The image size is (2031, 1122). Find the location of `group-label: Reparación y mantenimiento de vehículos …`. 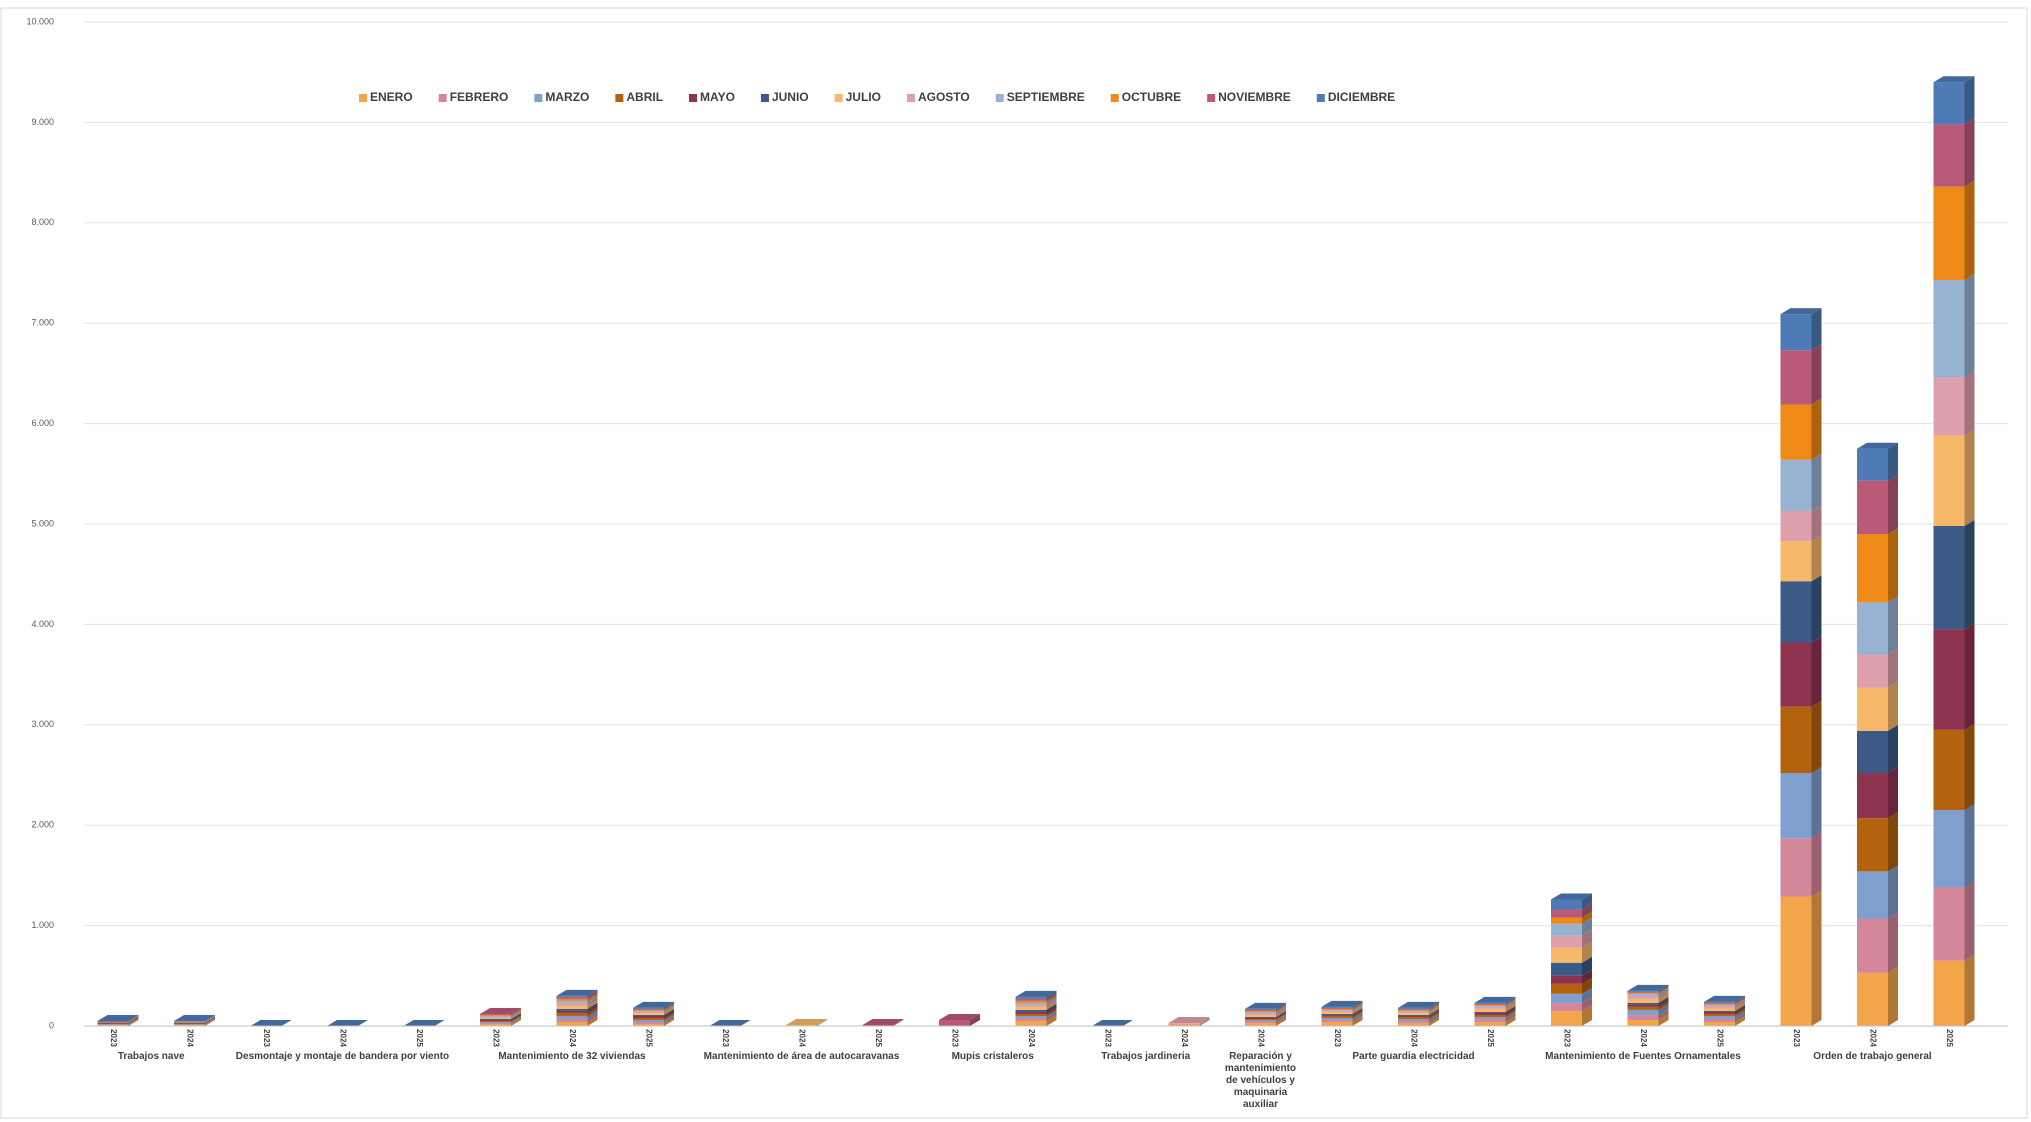

group-label: Reparación y mantenimiento de vehículos … is located at coordinates (1260, 1080).